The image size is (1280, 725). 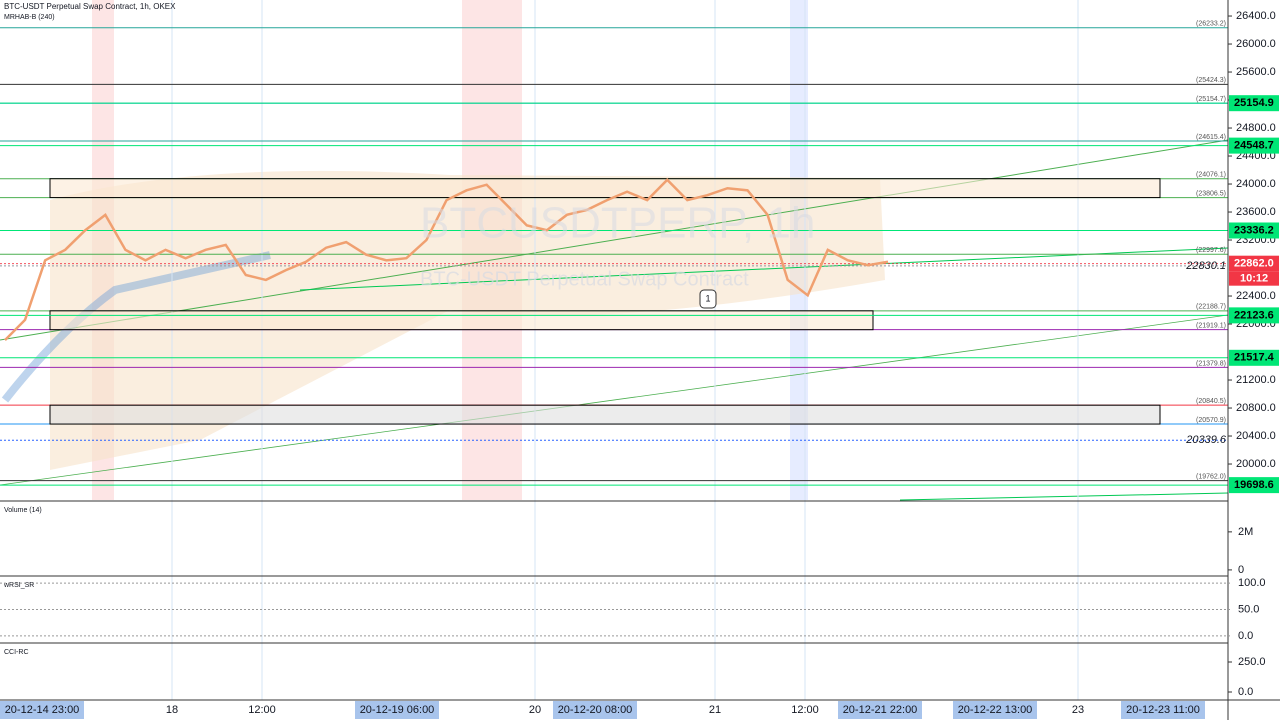 I want to click on level-label: (24615.4), so click(x=1211, y=137).